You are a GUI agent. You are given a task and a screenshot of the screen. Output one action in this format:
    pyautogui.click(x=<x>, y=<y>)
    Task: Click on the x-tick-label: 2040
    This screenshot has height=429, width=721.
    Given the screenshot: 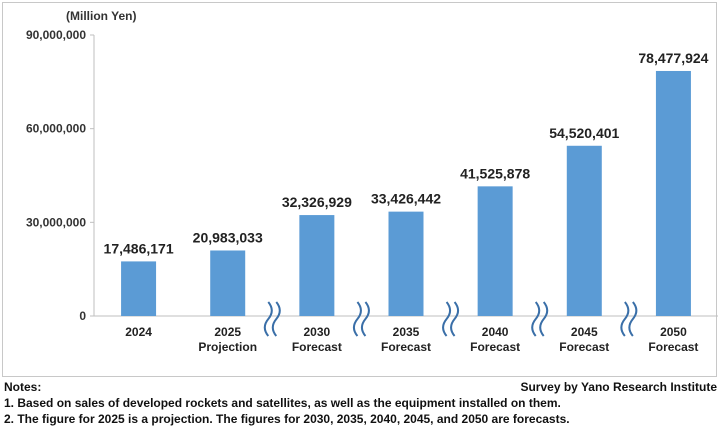 What is the action you would take?
    pyautogui.click(x=495, y=332)
    